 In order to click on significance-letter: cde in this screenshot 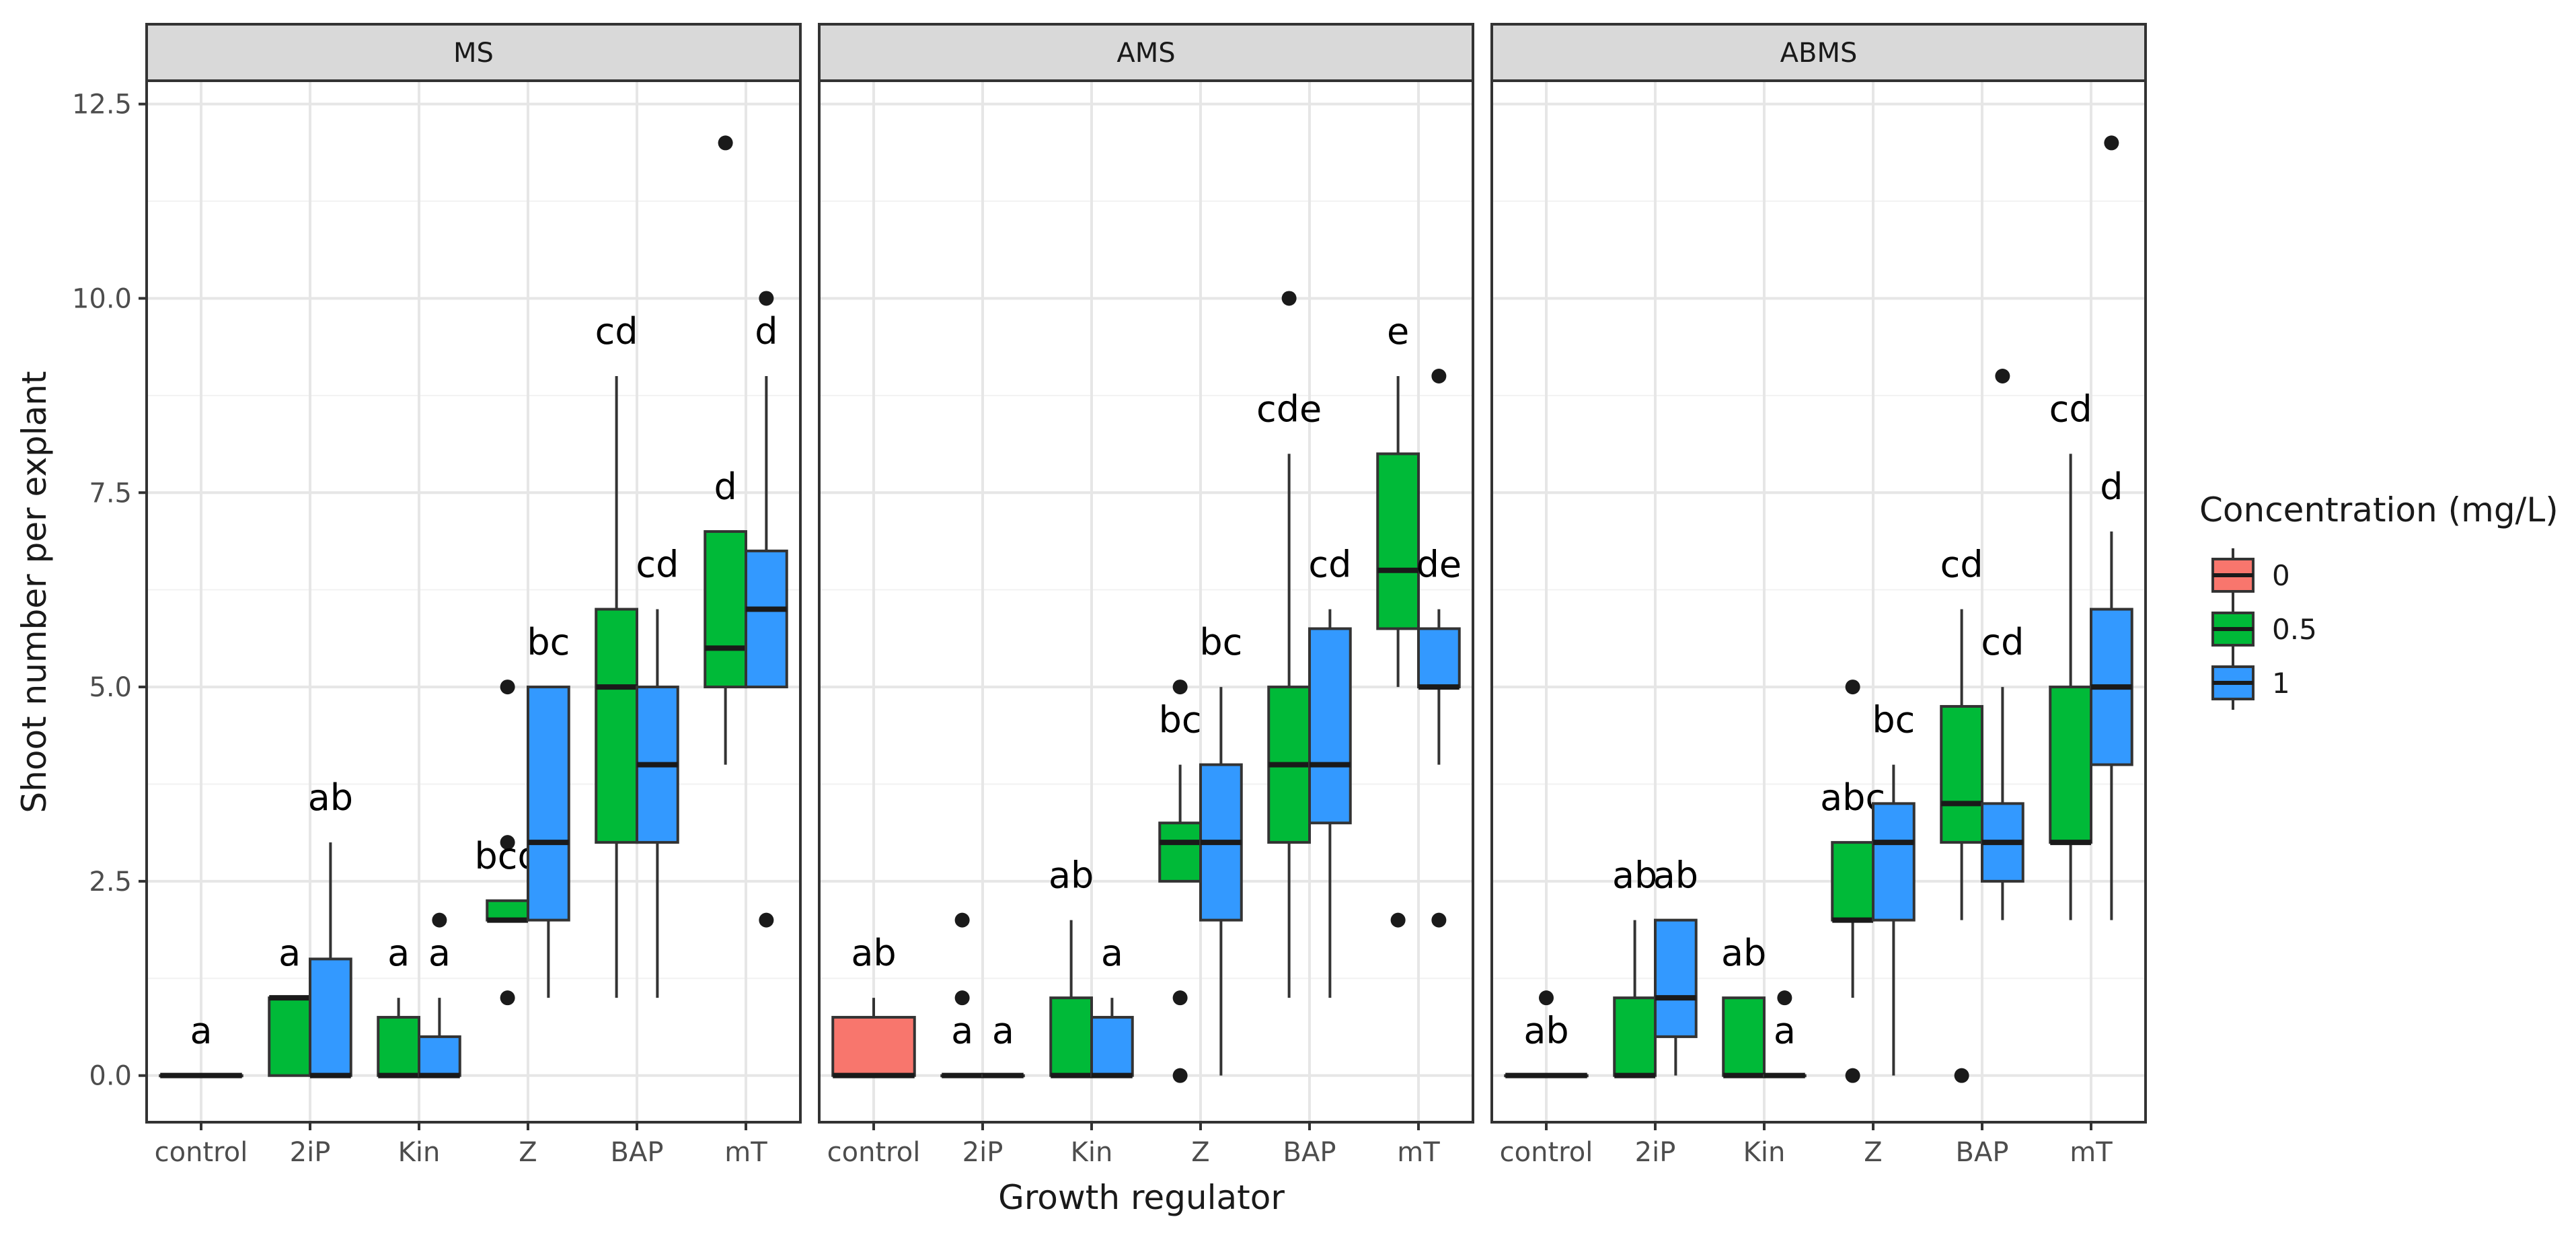, I will do `click(1289, 409)`.